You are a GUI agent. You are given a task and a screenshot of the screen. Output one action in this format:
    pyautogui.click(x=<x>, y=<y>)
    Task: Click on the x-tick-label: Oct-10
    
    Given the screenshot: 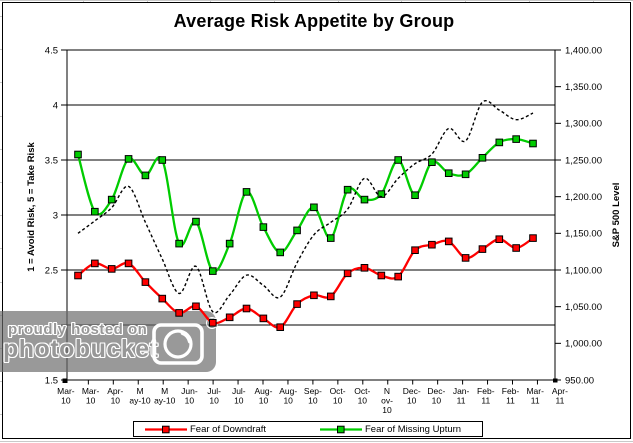 What is the action you would take?
    pyautogui.click(x=362, y=396)
    